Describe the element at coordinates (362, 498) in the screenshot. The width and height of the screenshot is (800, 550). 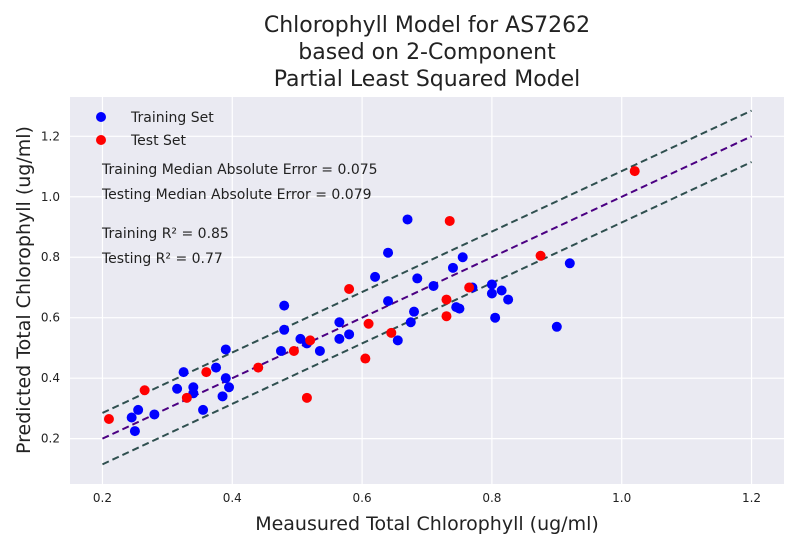
I see `x-tick-label: 0.6` at that location.